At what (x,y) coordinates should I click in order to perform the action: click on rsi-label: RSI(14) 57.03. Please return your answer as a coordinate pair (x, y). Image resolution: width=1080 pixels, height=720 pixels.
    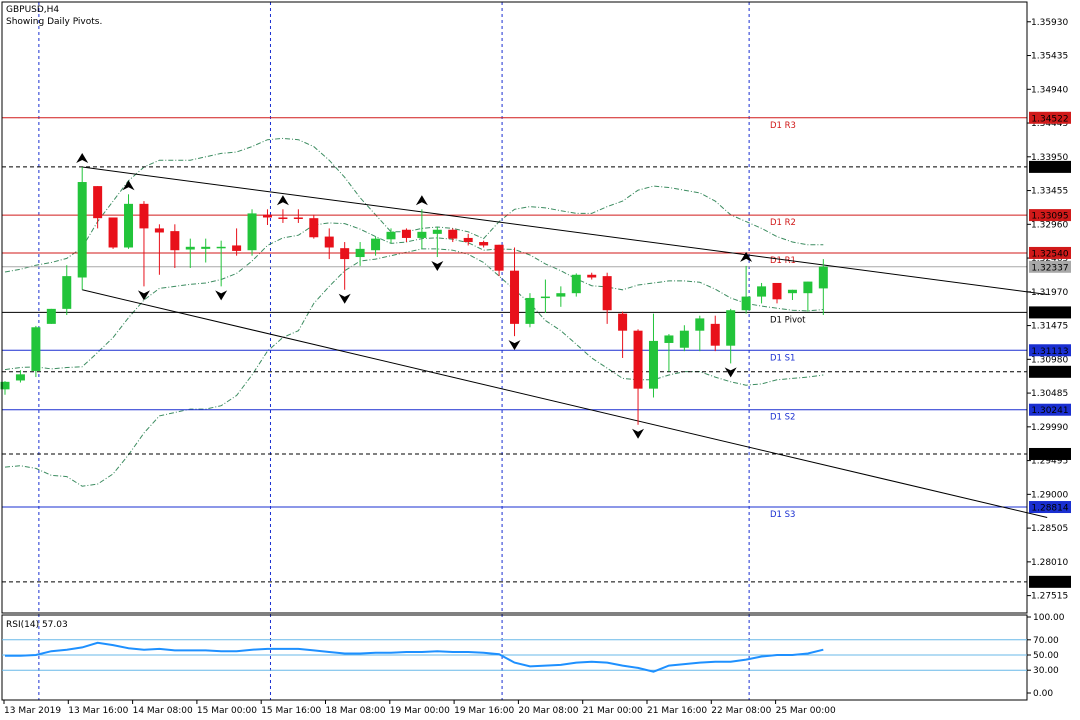
    Looking at the image, I should click on (37, 625).